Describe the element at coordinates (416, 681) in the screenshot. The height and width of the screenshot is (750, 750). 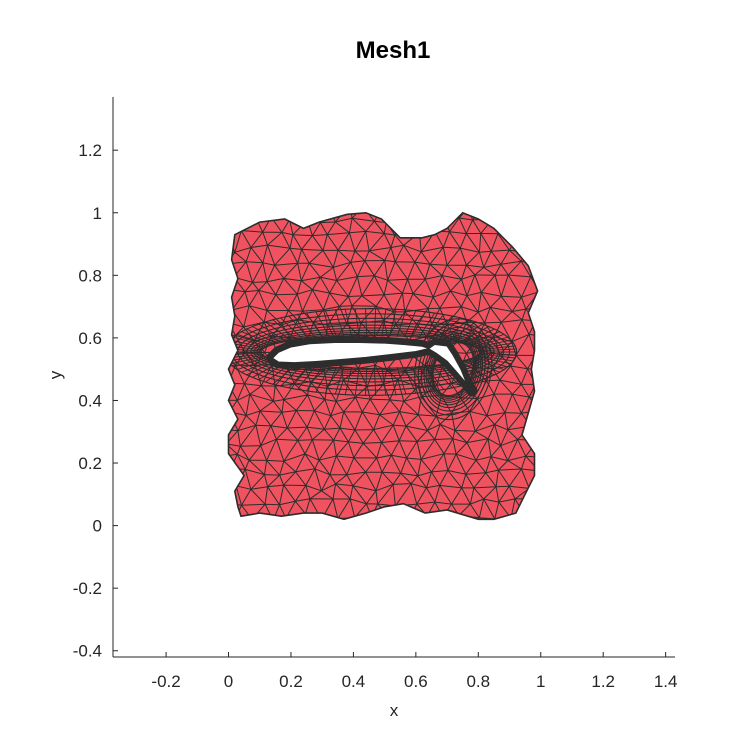
I see `x-tick-label: 0.6` at that location.